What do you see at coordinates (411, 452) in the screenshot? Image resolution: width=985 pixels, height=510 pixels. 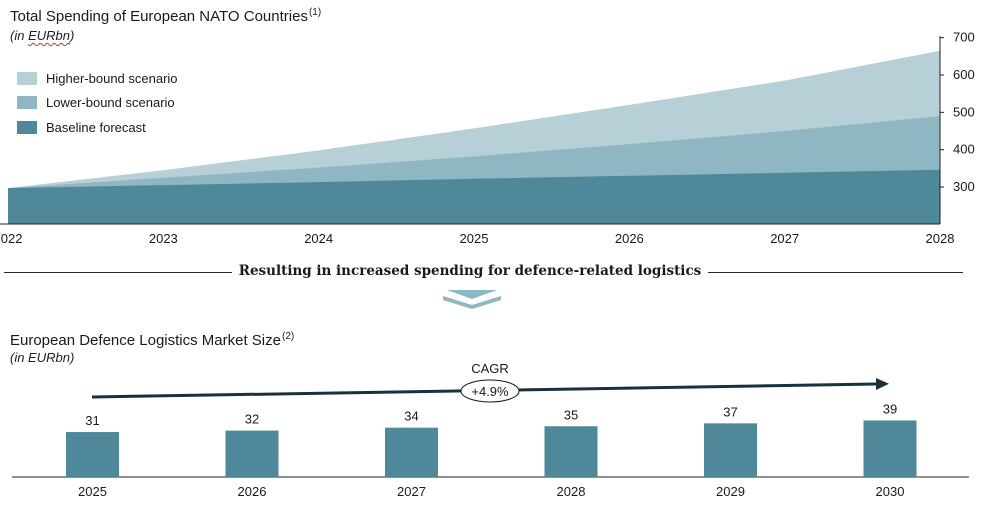 I see `bar-2027` at bounding box center [411, 452].